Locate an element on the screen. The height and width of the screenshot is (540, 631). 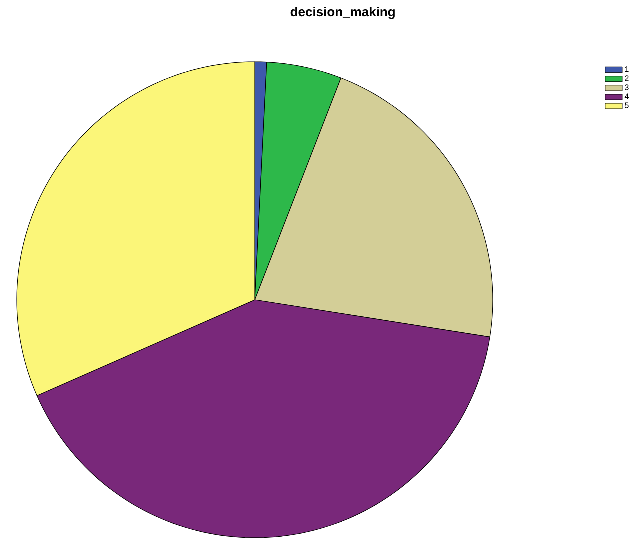
legend-label: 4 is located at coordinates (626, 97).